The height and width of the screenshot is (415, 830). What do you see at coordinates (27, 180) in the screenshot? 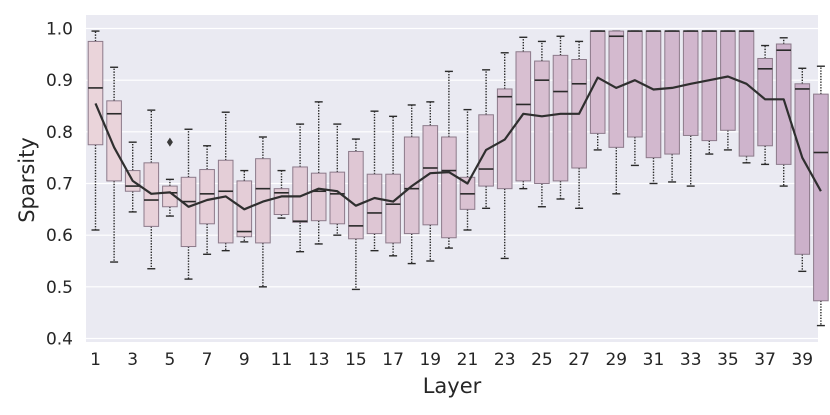
I see `y-axis-label: Sparsity` at bounding box center [27, 180].